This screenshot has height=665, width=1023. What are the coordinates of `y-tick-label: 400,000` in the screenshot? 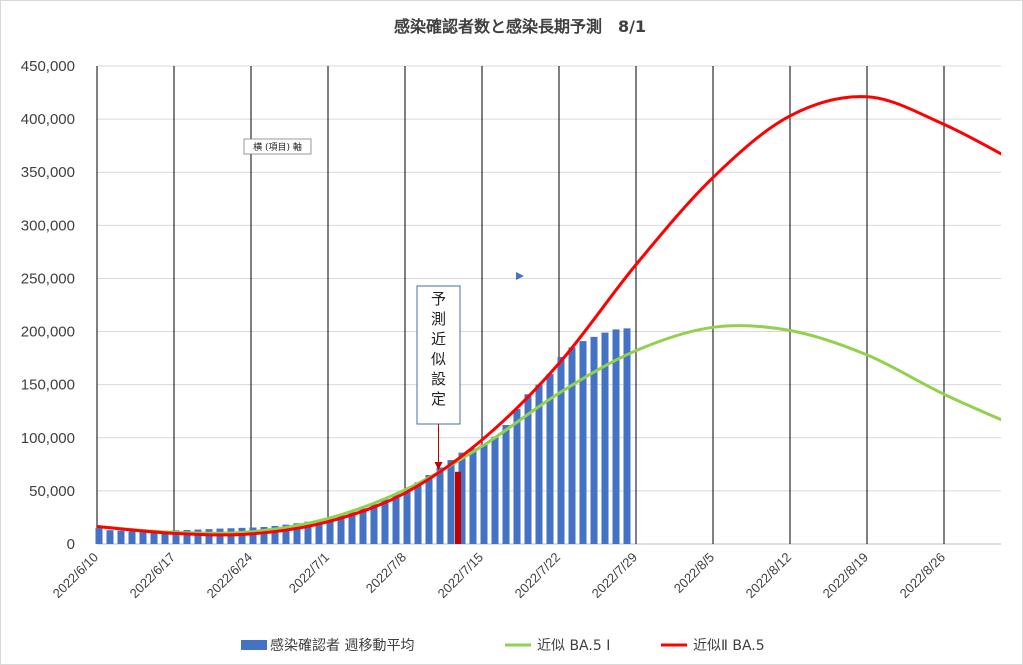 It's located at (48, 119).